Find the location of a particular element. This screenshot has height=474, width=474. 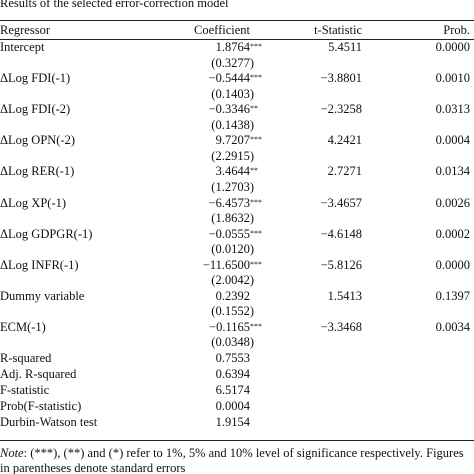

coefficient-cell: −11.6500 *** is located at coordinates (232, 264).